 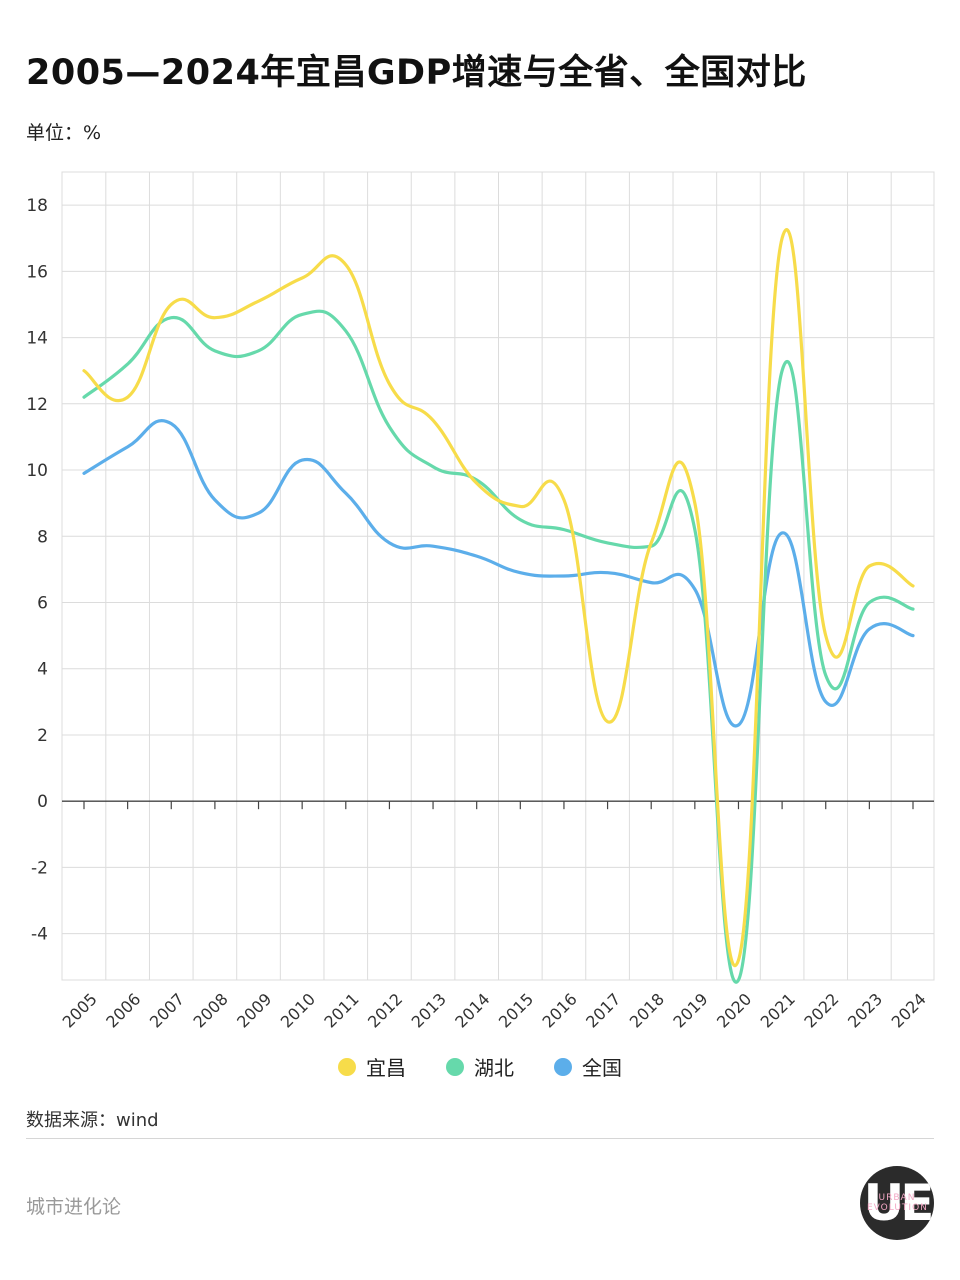 I want to click on data-source: 数据来源：wind, so click(x=92, y=1120).